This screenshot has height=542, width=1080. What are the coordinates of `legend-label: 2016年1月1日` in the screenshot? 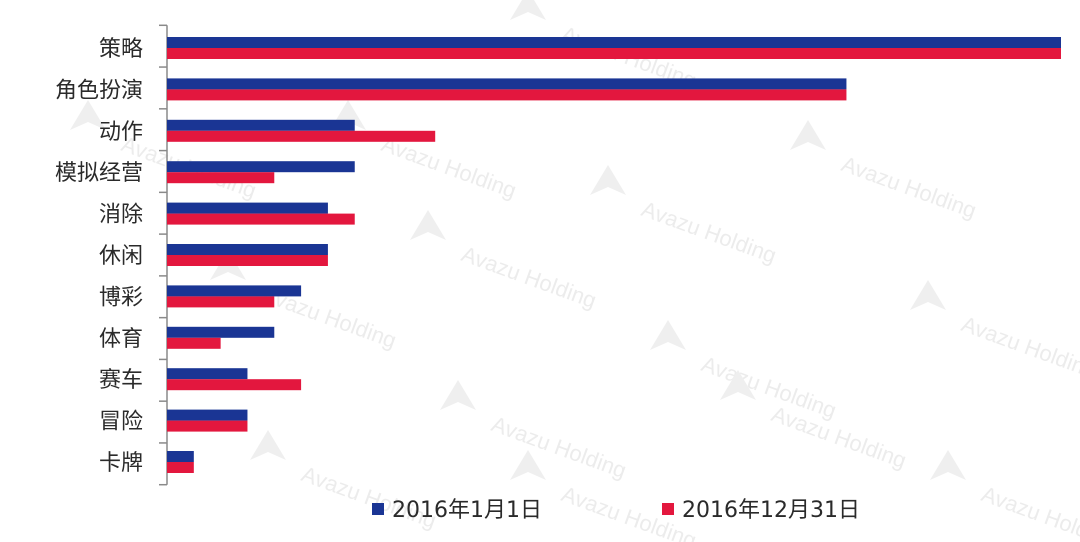 It's located at (467, 510).